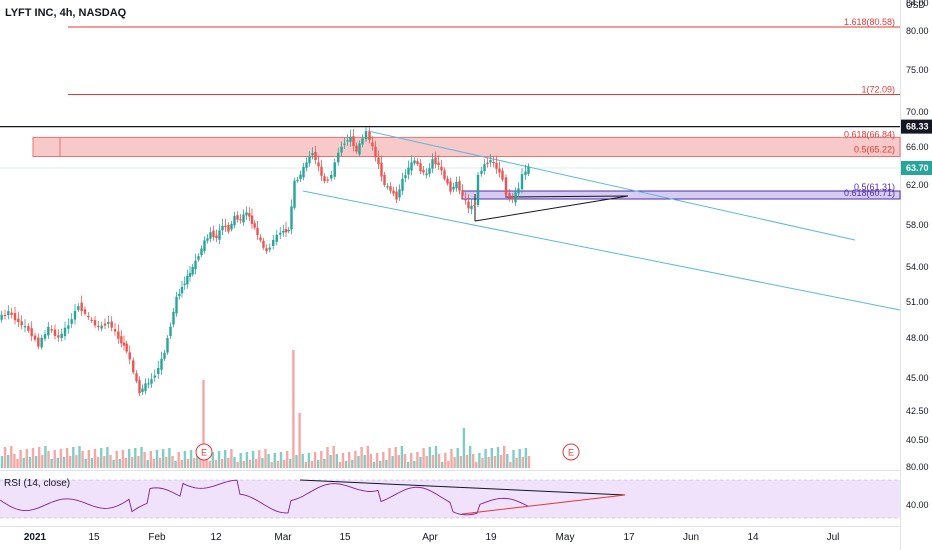 This screenshot has width=932, height=550. Describe the element at coordinates (466, 146) in the screenshot. I see `resistance-zone` at that location.